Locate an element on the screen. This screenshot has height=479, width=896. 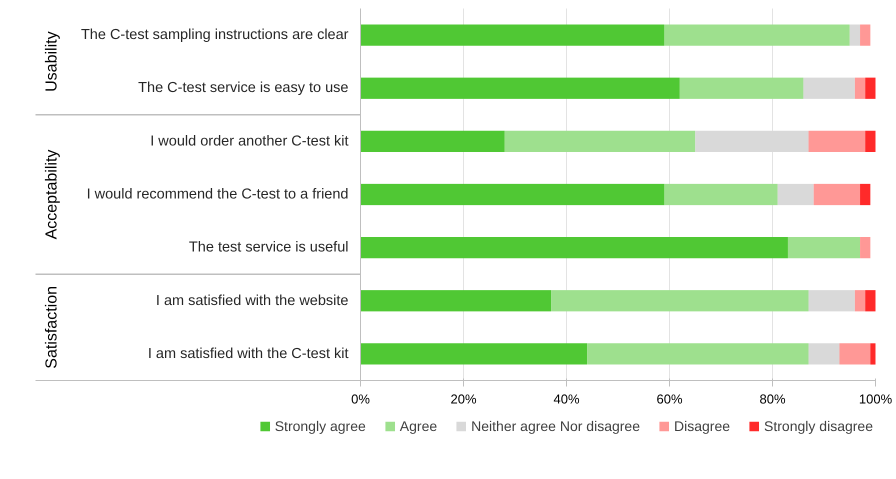
x-tick-label: 20% is located at coordinates (463, 399).